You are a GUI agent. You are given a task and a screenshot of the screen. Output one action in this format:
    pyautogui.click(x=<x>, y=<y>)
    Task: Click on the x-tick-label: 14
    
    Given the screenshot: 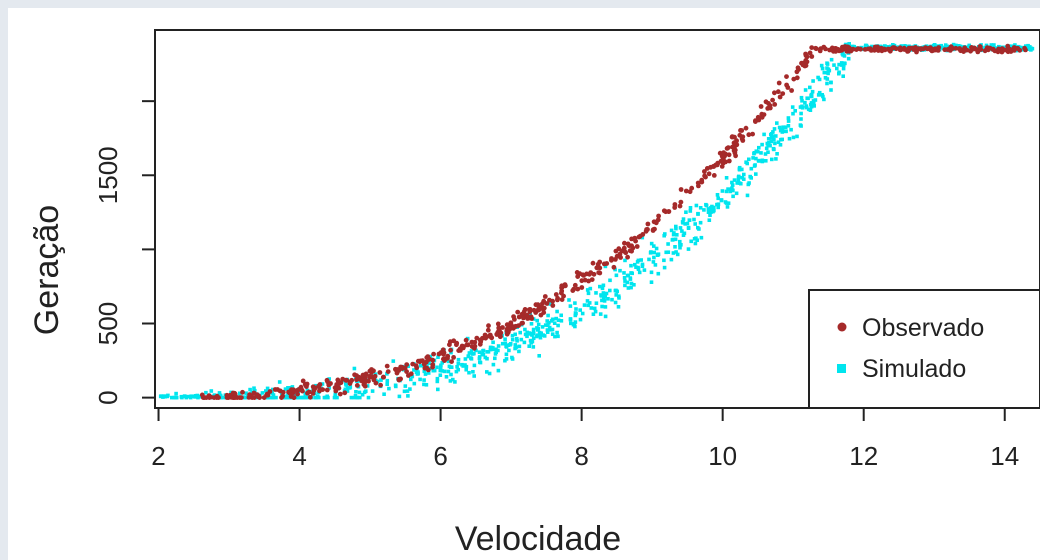 What is the action you would take?
    pyautogui.click(x=1004, y=456)
    